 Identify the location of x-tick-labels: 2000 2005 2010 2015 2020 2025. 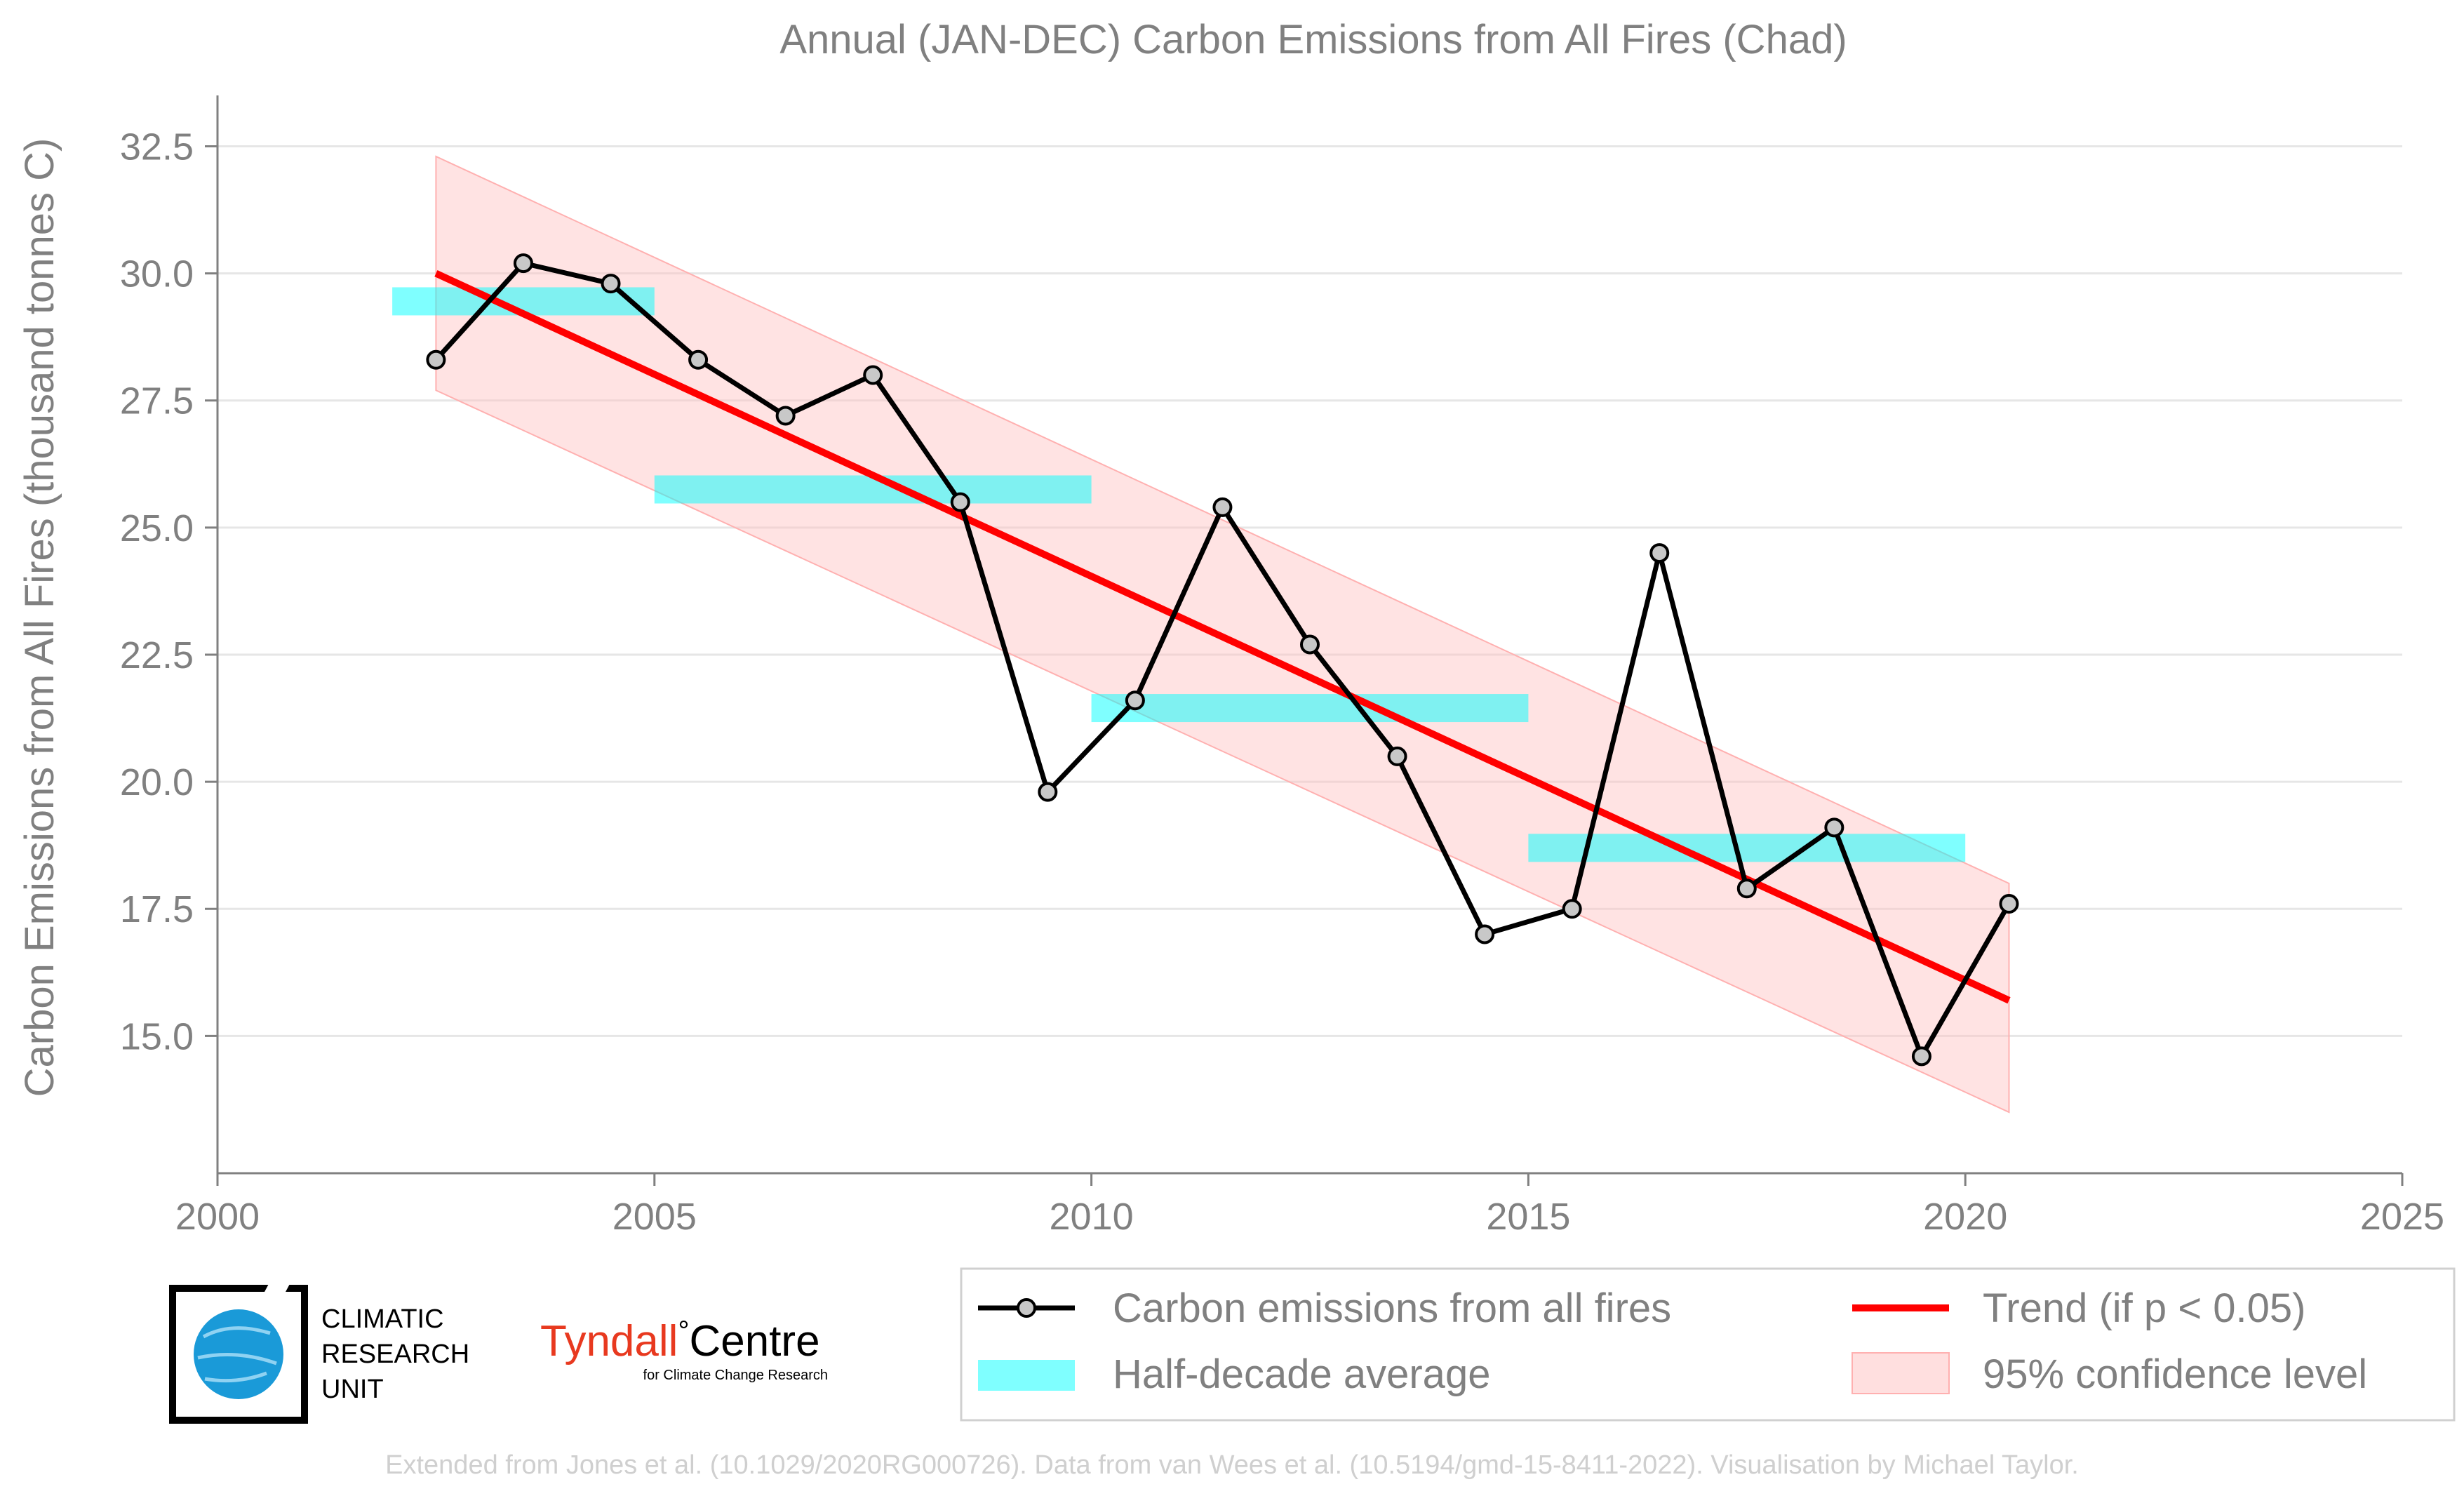
(1309, 1217).